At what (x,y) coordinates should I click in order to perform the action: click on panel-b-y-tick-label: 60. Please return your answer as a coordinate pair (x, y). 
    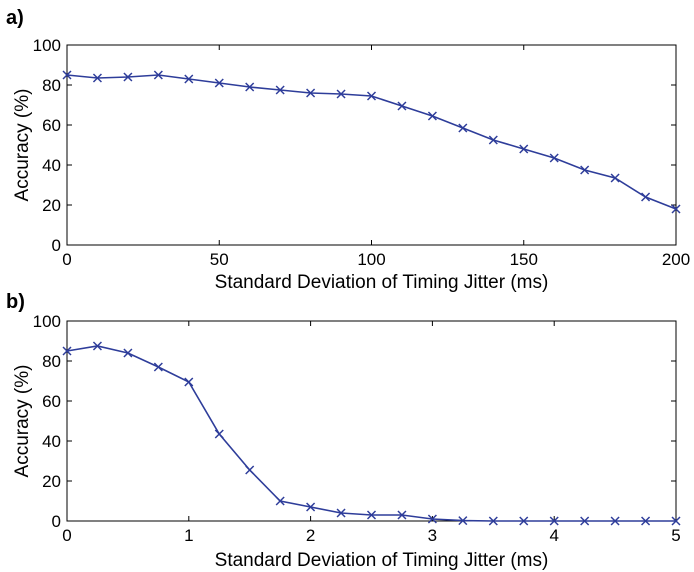
    Looking at the image, I should click on (51, 401).